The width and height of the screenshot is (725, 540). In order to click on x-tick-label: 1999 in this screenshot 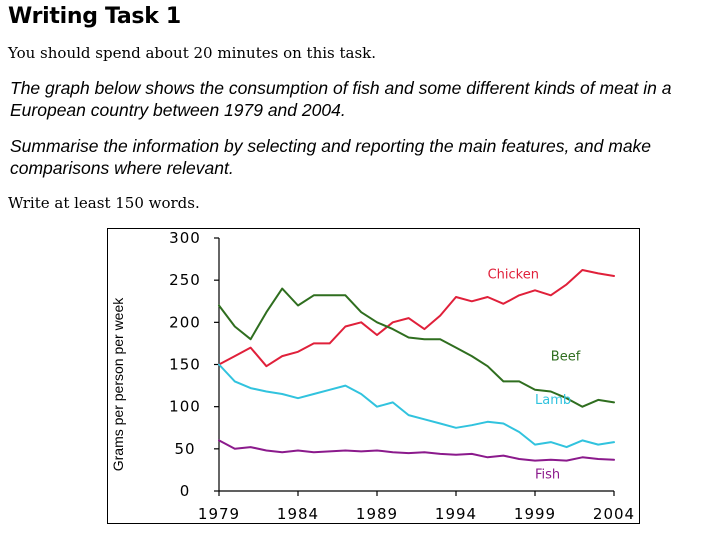, I will do `click(535, 514)`.